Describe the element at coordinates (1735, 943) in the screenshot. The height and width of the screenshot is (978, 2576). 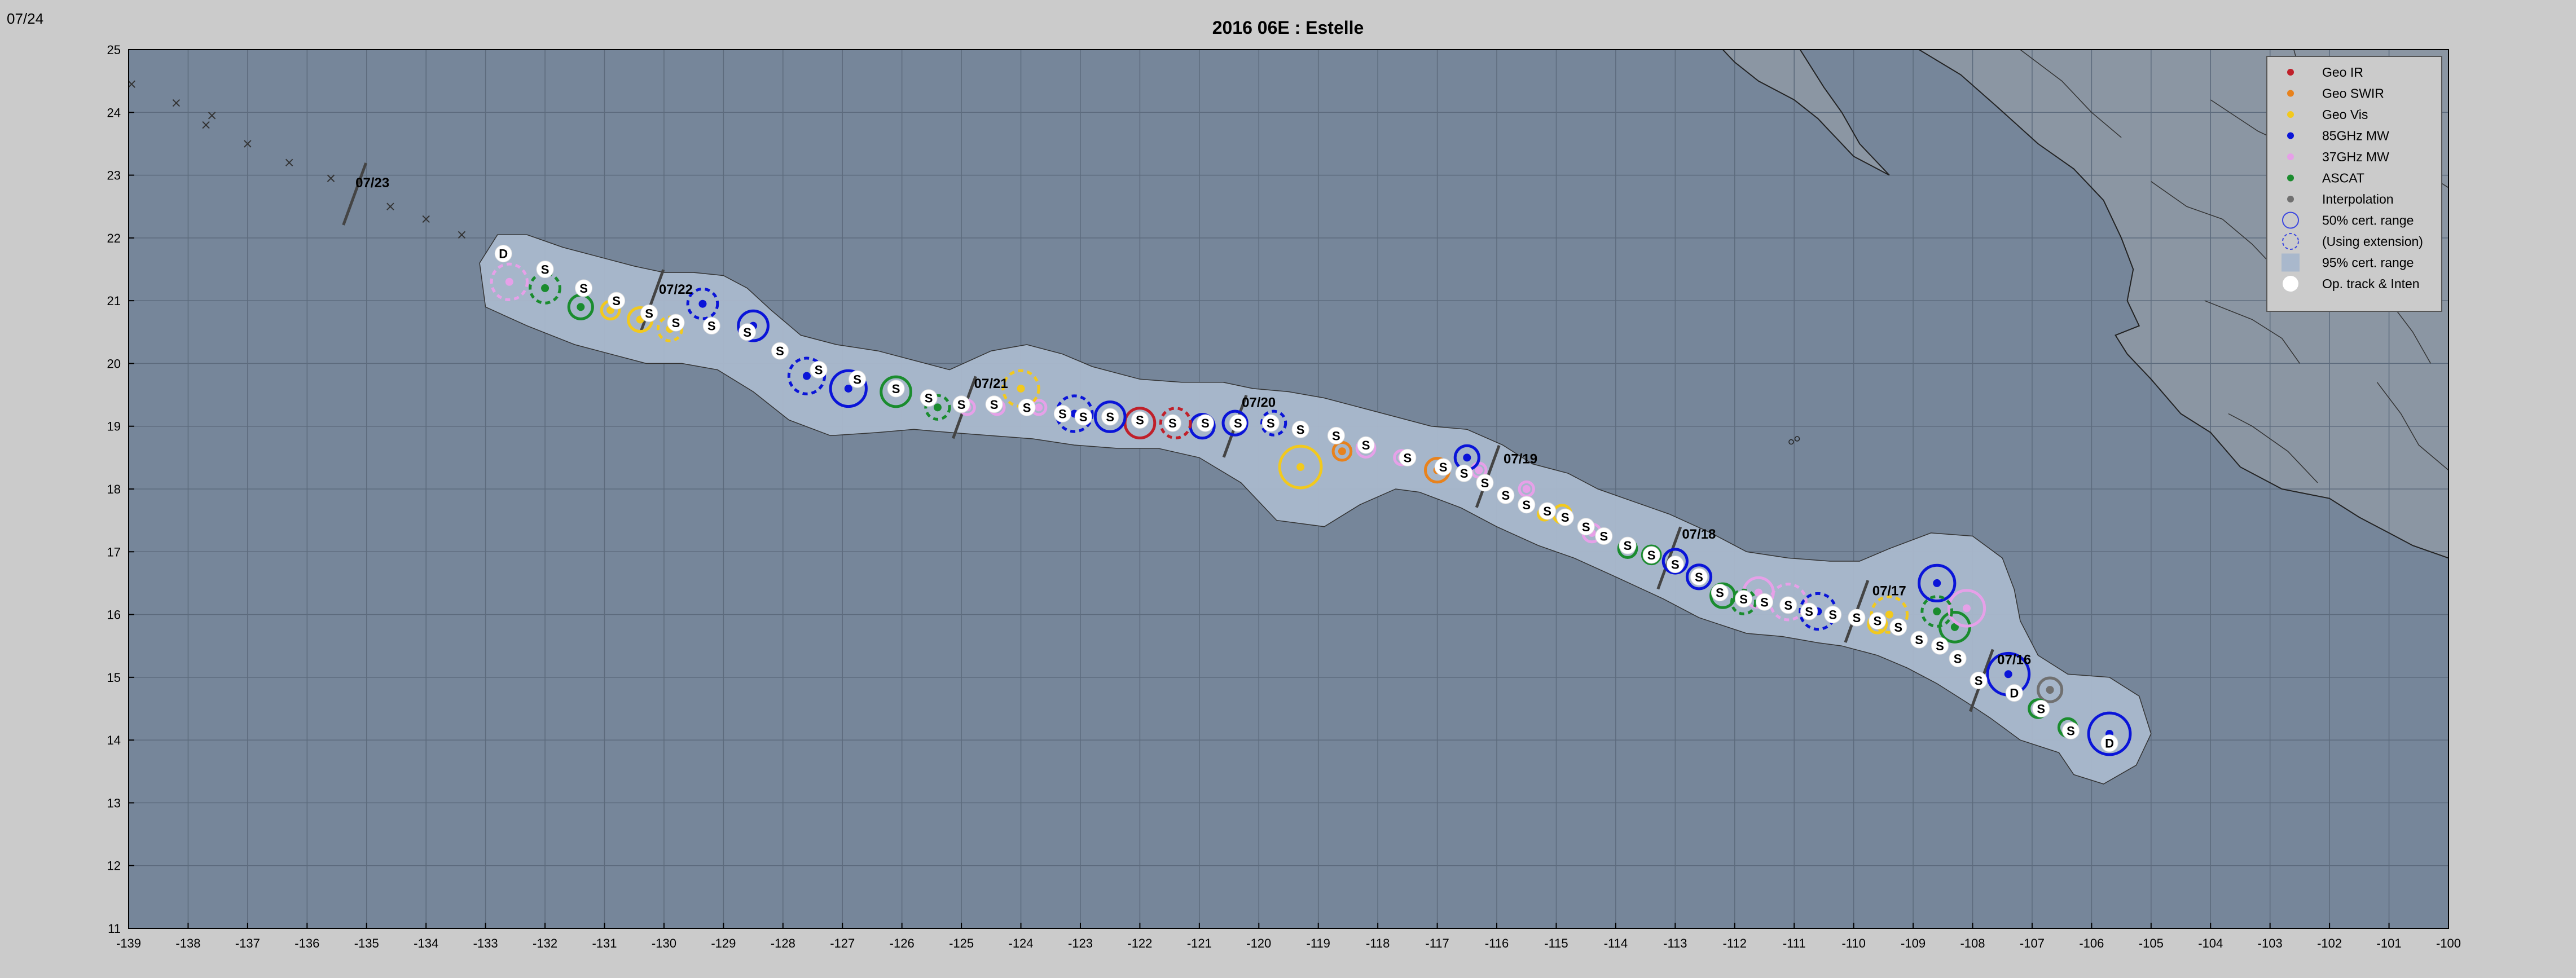
I see `x-tick-label: -112` at that location.